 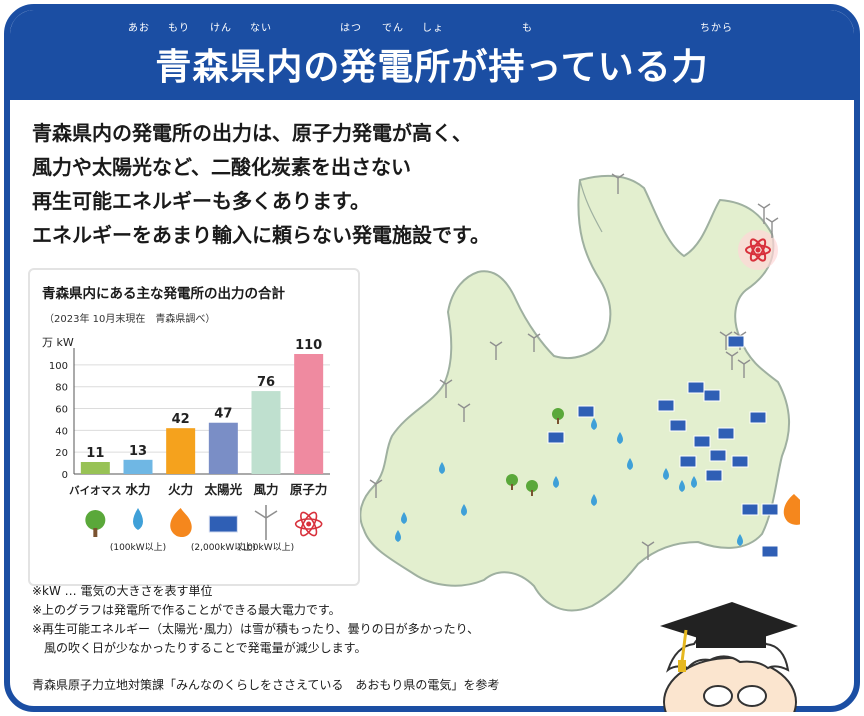 What do you see at coordinates (591, 206) in the screenshot?
I see `coast-line` at bounding box center [591, 206].